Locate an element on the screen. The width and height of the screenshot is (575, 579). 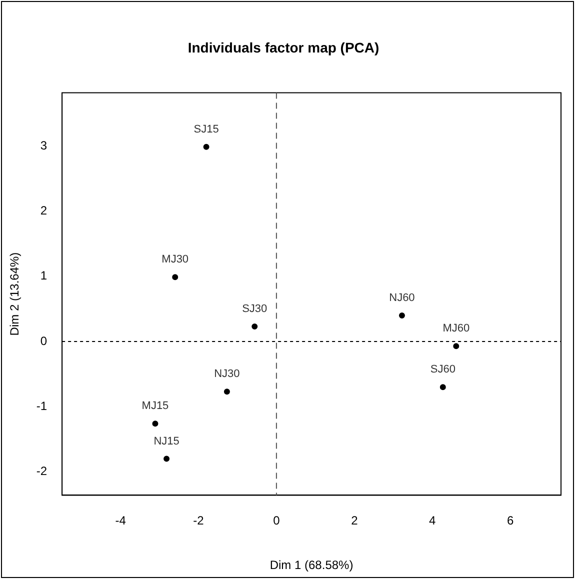
annotation: SJ30 is located at coordinates (255, 309).